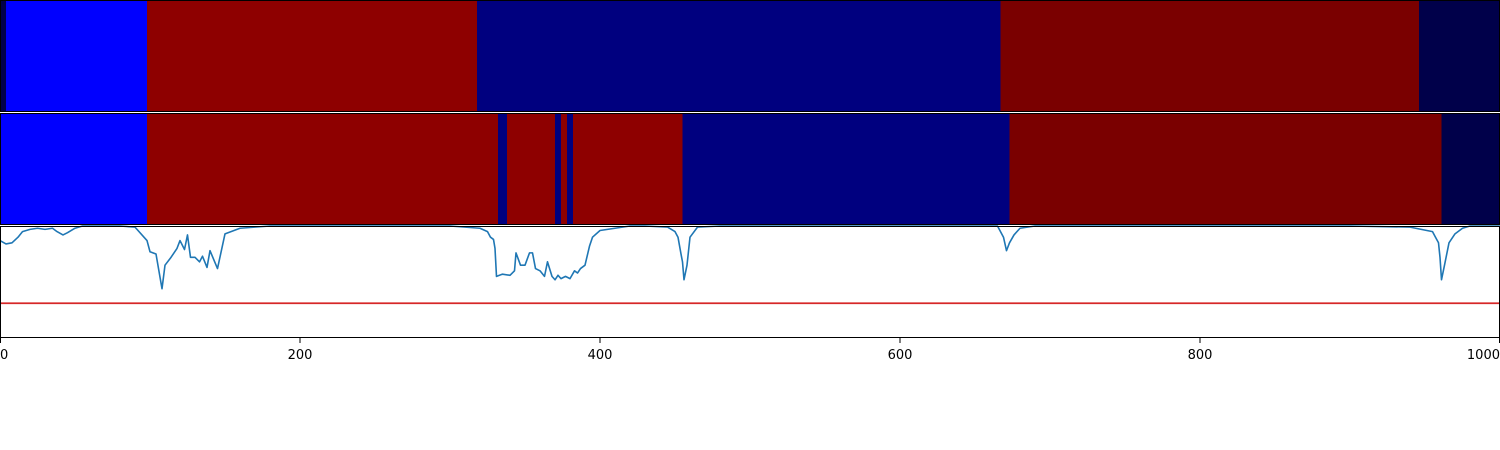 Image resolution: width=1500 pixels, height=450 pixels. I want to click on x-tick-label-0: 0, so click(4, 355).